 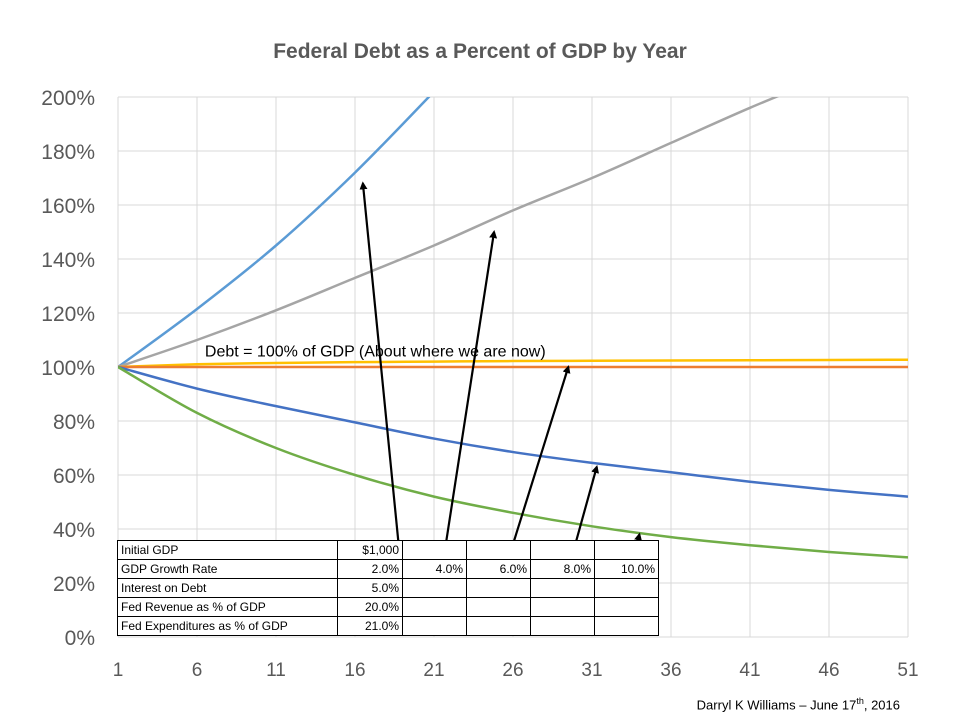 What do you see at coordinates (354, 670) in the screenshot?
I see `x-tick-label: 16` at bounding box center [354, 670].